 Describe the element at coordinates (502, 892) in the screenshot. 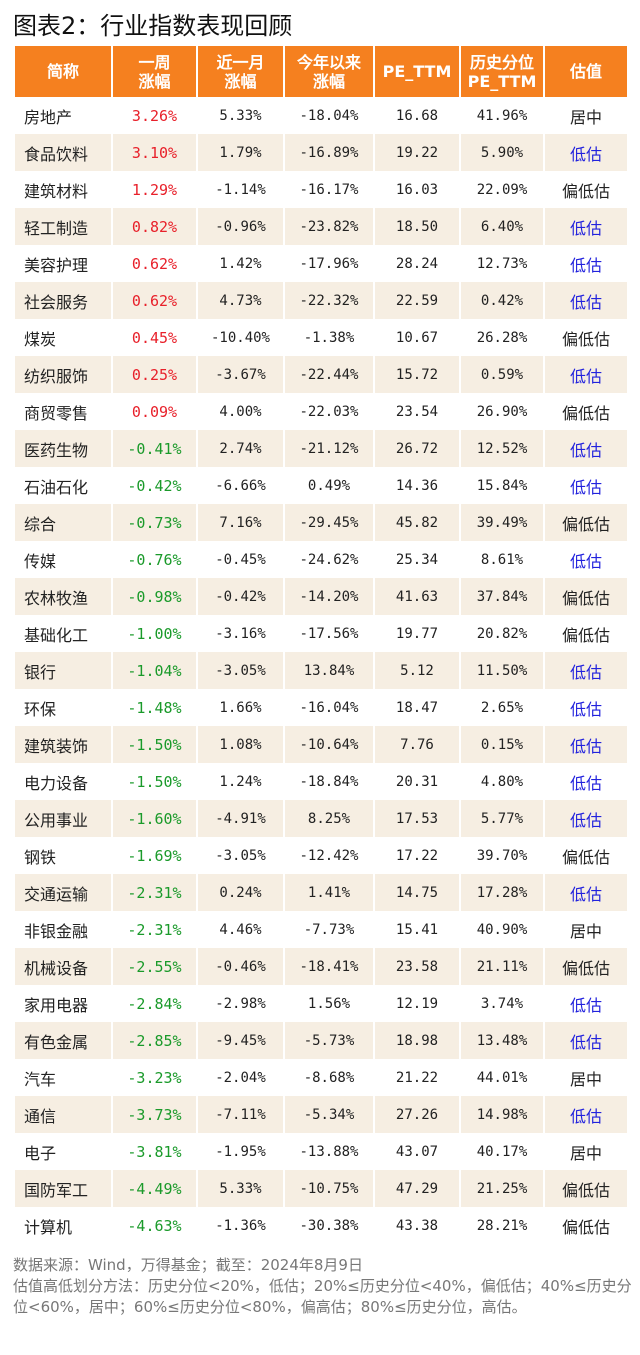

I see `pe-percentile: 17.28%` at that location.